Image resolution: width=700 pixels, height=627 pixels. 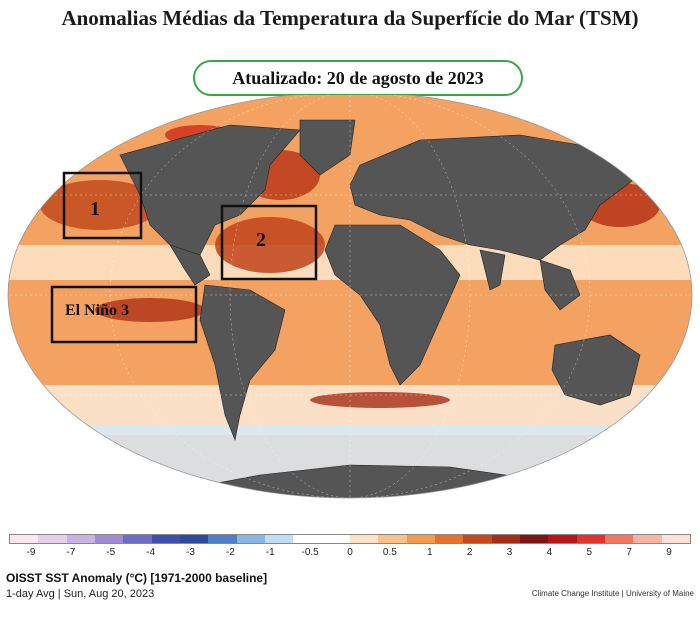 What do you see at coordinates (549, 552) in the screenshot?
I see `colorbar-tick-label: 4` at bounding box center [549, 552].